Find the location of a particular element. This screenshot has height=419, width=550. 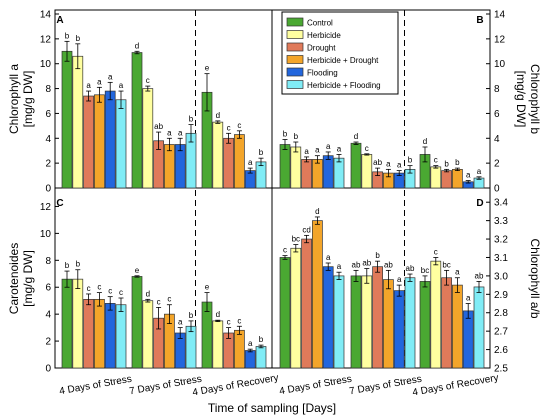

legend-swatch-flooding is located at coordinates (295, 72).